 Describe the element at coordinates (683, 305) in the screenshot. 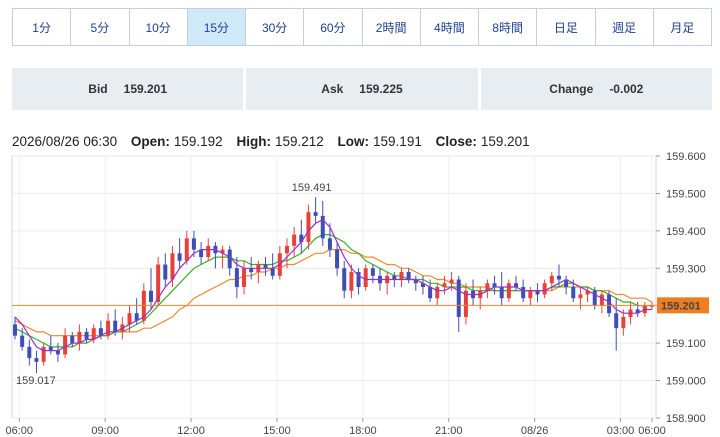

I see `current-price-tag` at that location.